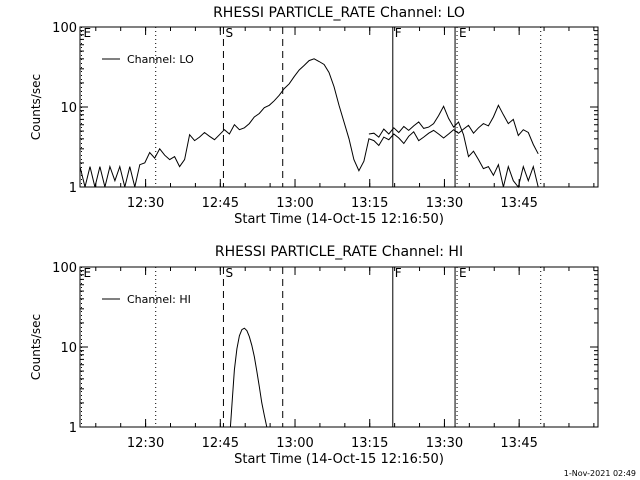  Describe the element at coordinates (160, 59) in the screenshot. I see `legend-label: Channel: LO` at that location.